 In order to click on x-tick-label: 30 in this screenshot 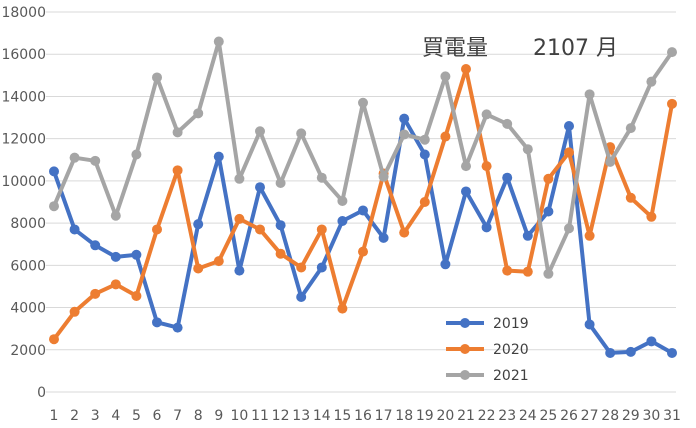, I will do `click(651, 416)`.